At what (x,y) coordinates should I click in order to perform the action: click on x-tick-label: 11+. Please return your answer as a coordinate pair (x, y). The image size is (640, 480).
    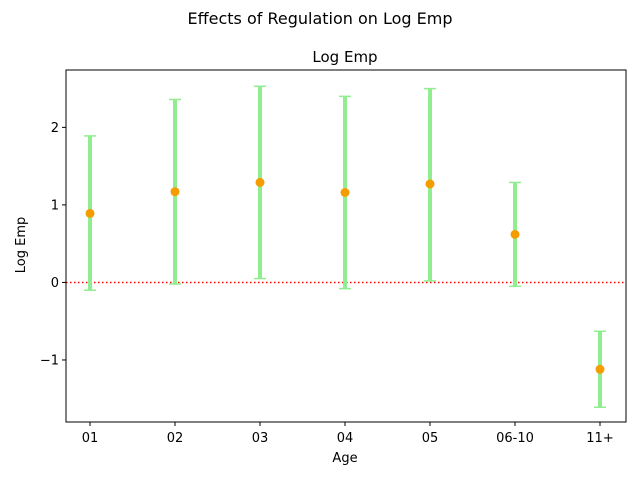
    Looking at the image, I should click on (599, 438).